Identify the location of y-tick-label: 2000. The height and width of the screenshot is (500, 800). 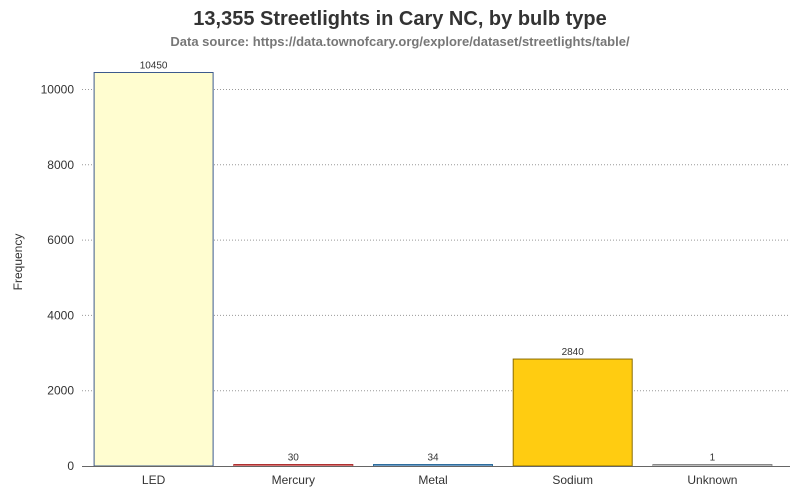
(60, 391).